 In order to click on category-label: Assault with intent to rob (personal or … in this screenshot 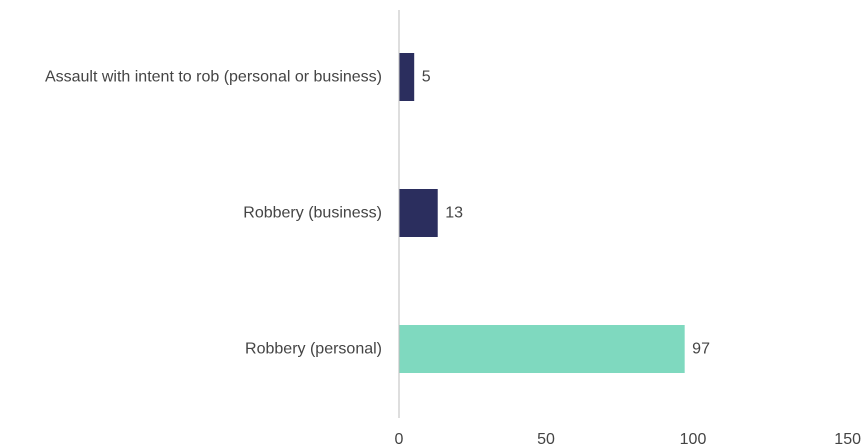, I will do `click(213, 77)`.